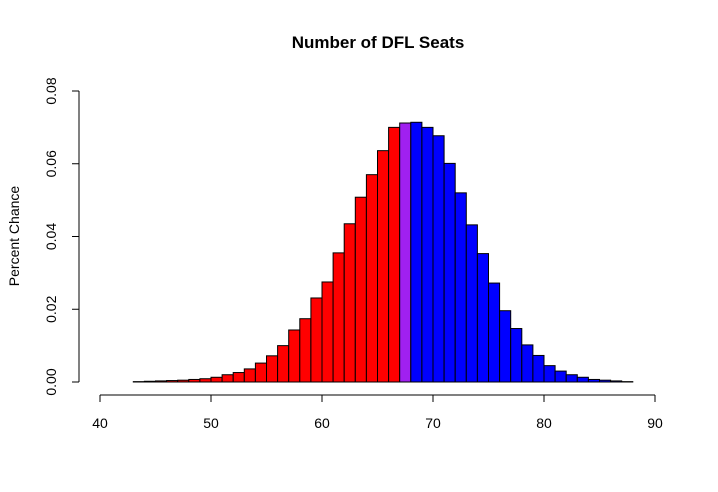 This screenshot has width=718, height=492. What do you see at coordinates (378, 42) in the screenshot?
I see `chart-title: Number of DFL Seats` at bounding box center [378, 42].